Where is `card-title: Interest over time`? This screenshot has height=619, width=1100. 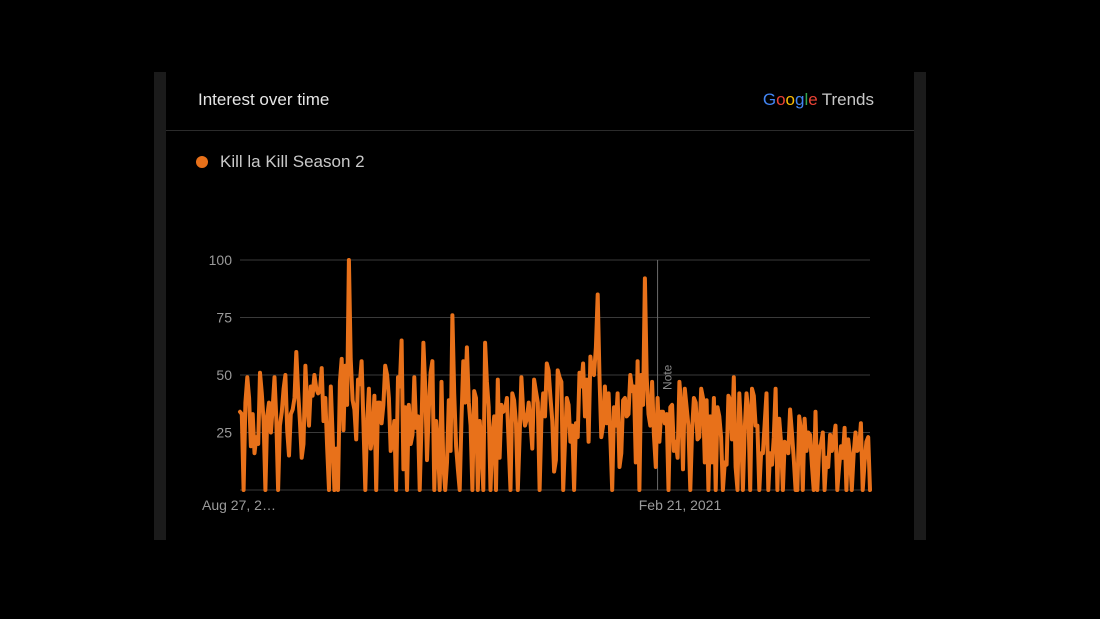
card-title: Interest over time is located at coordinates (264, 99).